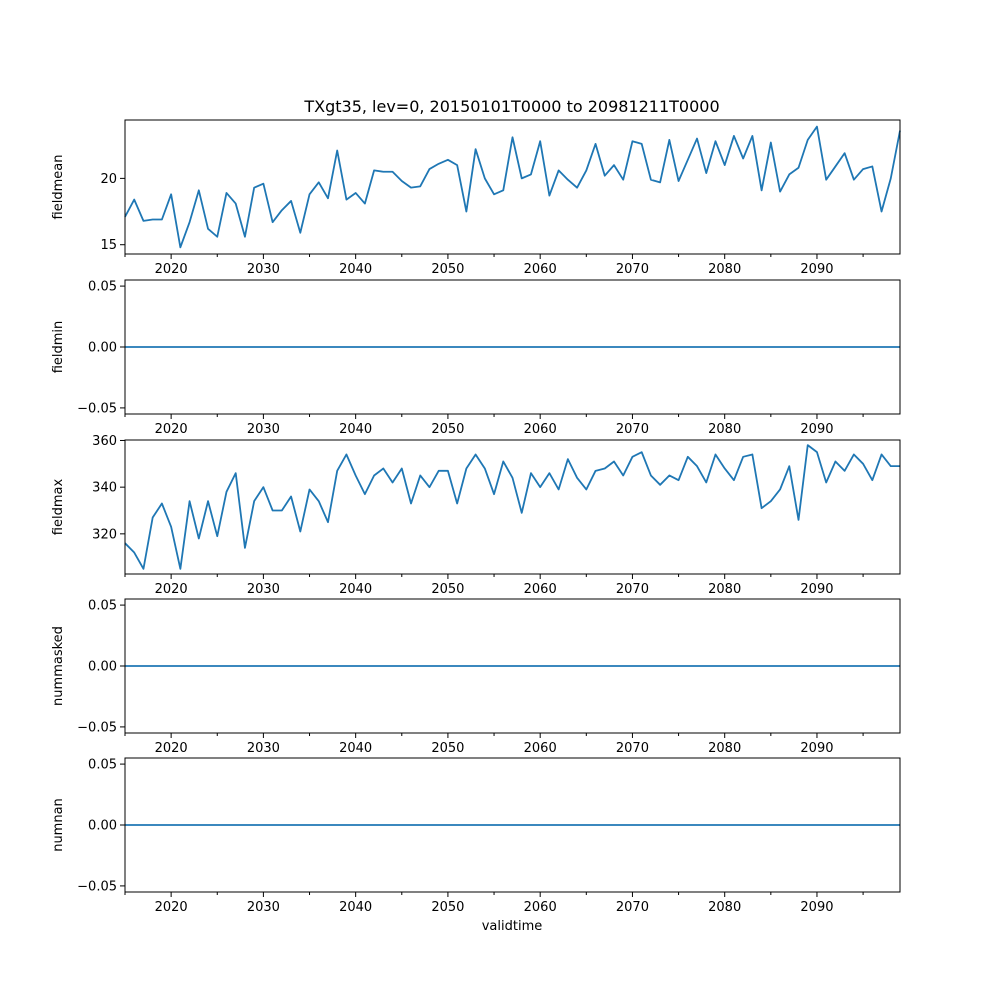 Image resolution: width=1000 pixels, height=1000 pixels. What do you see at coordinates (632, 429) in the screenshot?
I see `fieldmin-xtick-label: 2070` at bounding box center [632, 429].